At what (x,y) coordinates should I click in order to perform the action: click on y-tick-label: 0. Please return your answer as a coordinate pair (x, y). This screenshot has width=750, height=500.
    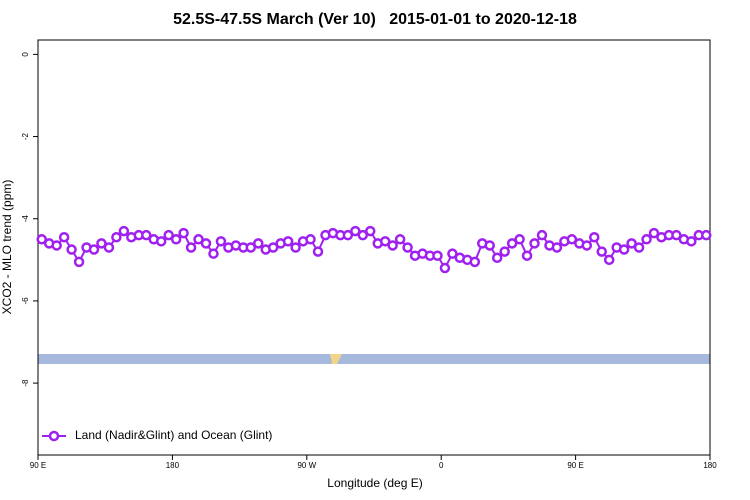
    Looking at the image, I should click on (25, 54).